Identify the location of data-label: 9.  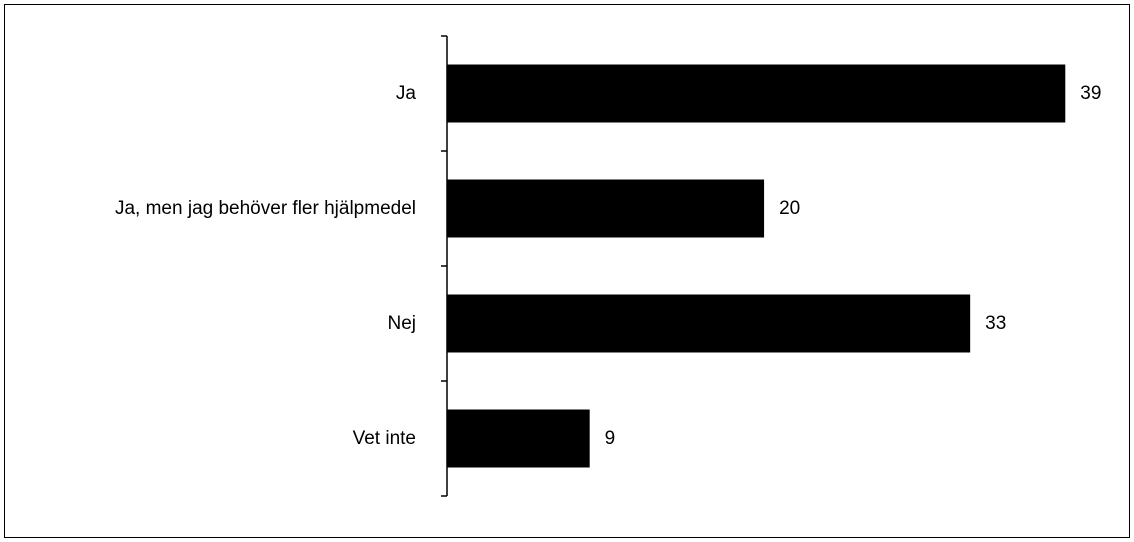
(610, 438).